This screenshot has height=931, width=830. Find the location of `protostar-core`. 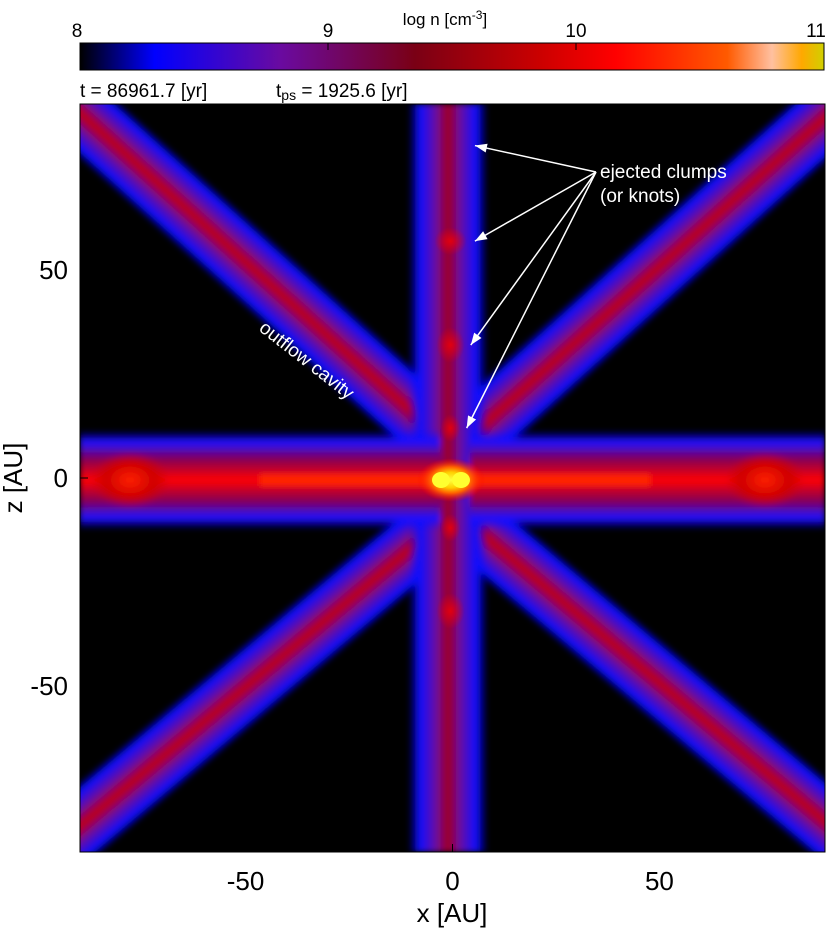

protostar-core is located at coordinates (451, 480).